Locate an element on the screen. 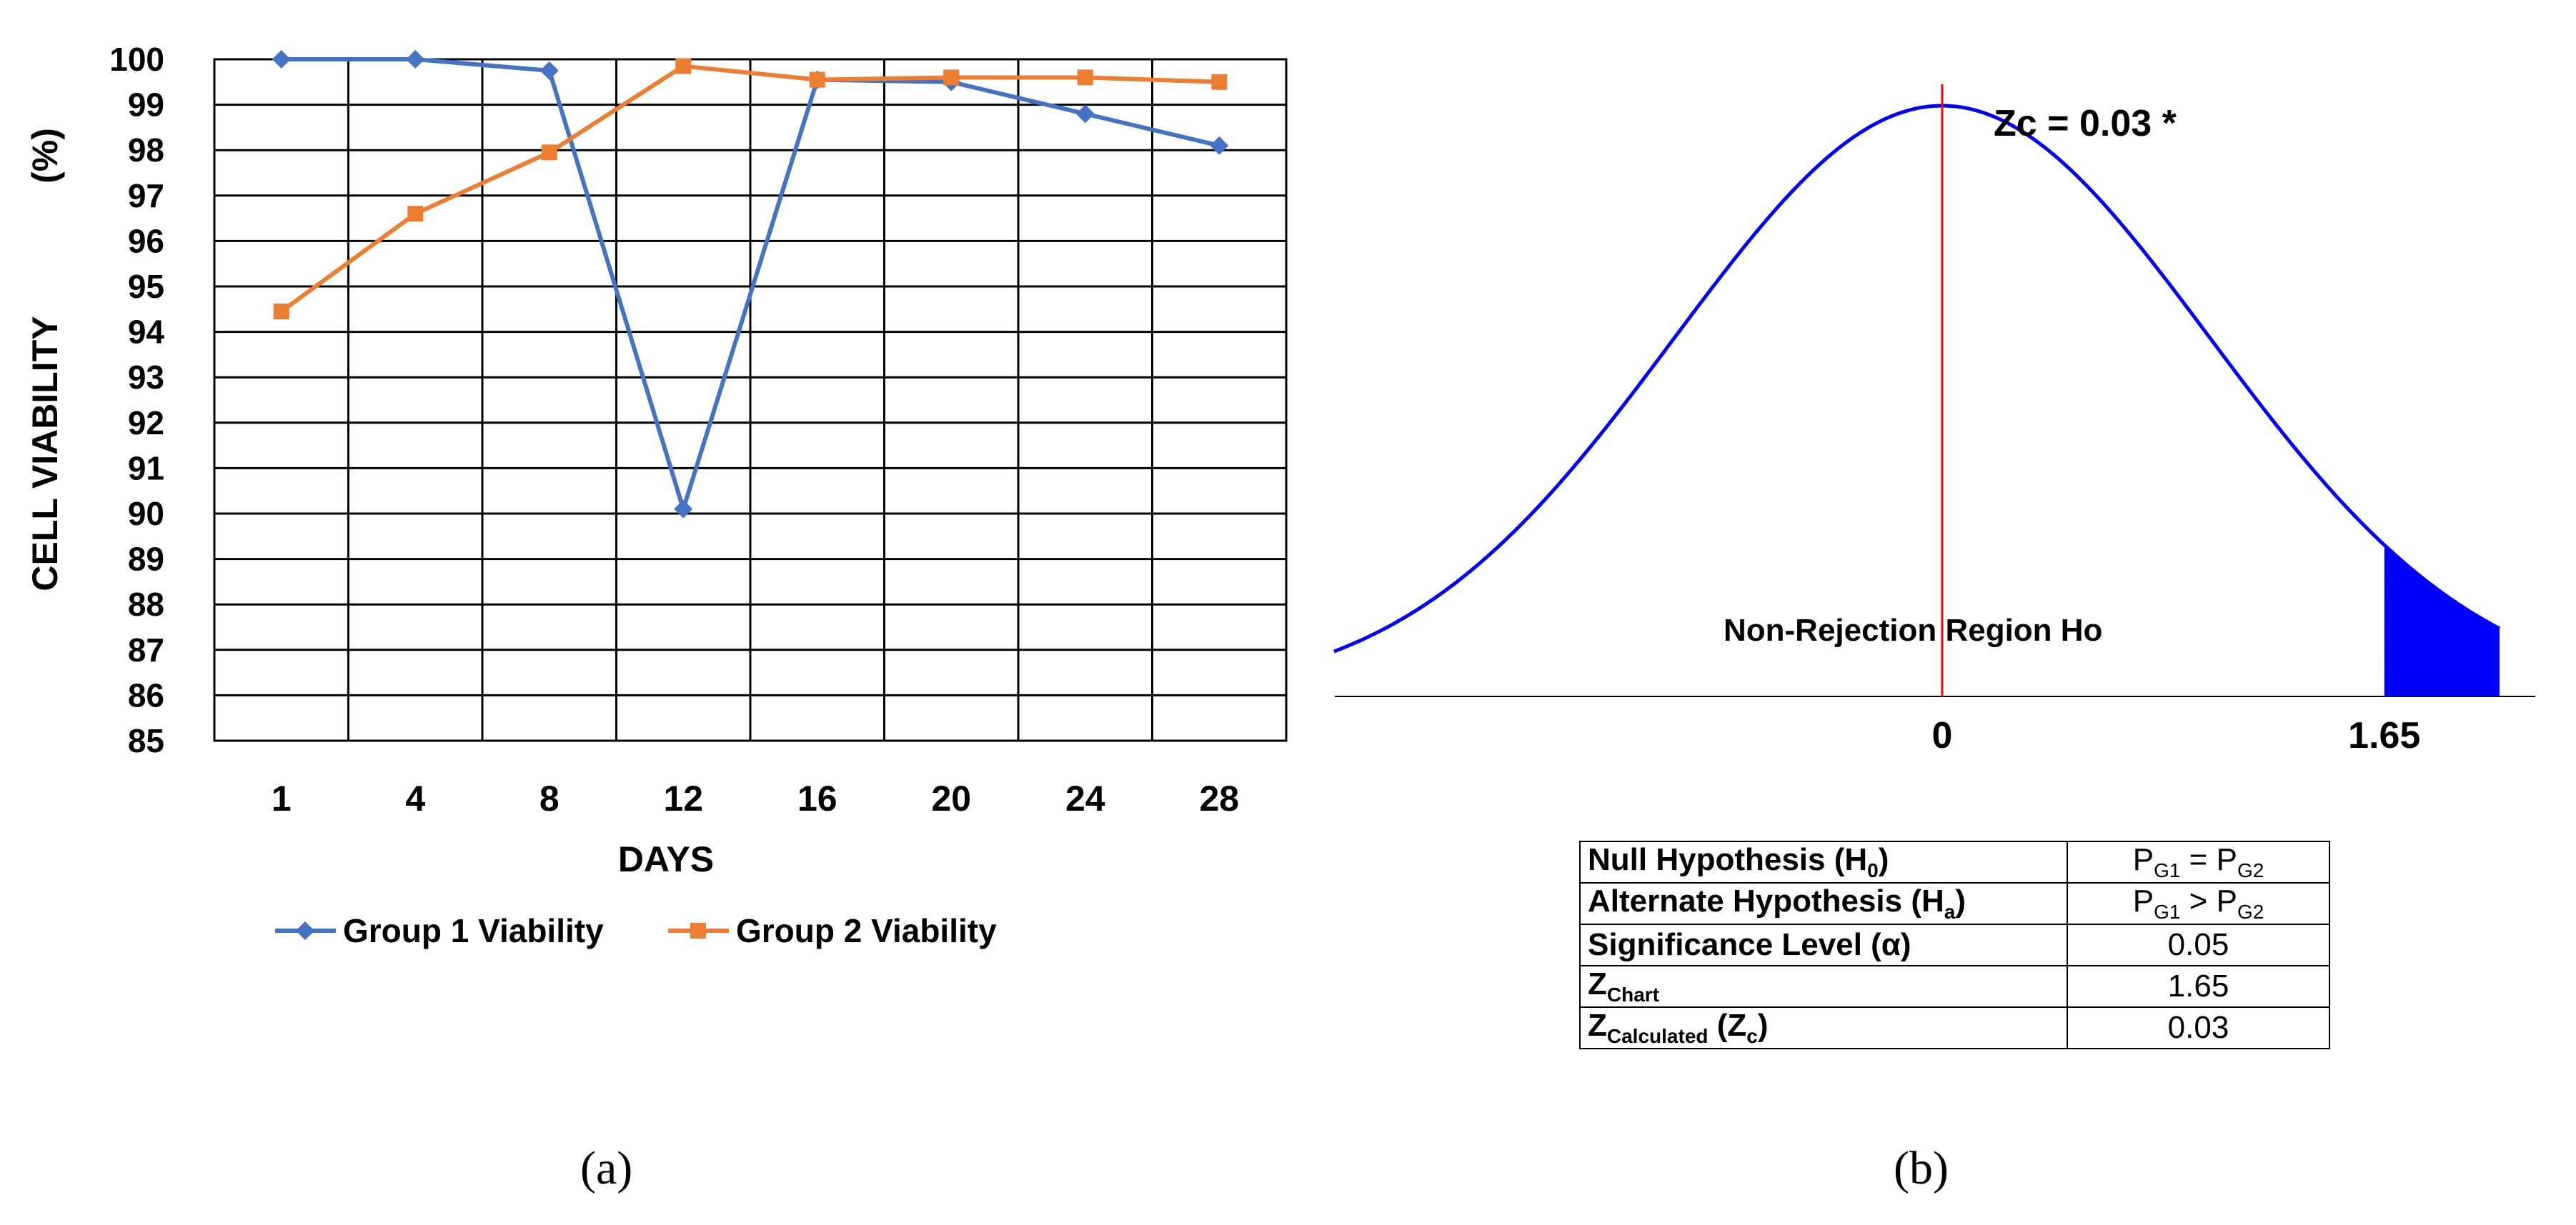 The width and height of the screenshot is (2576, 1225). x-axis-ticks: 0 1.65 is located at coordinates (2176, 735).